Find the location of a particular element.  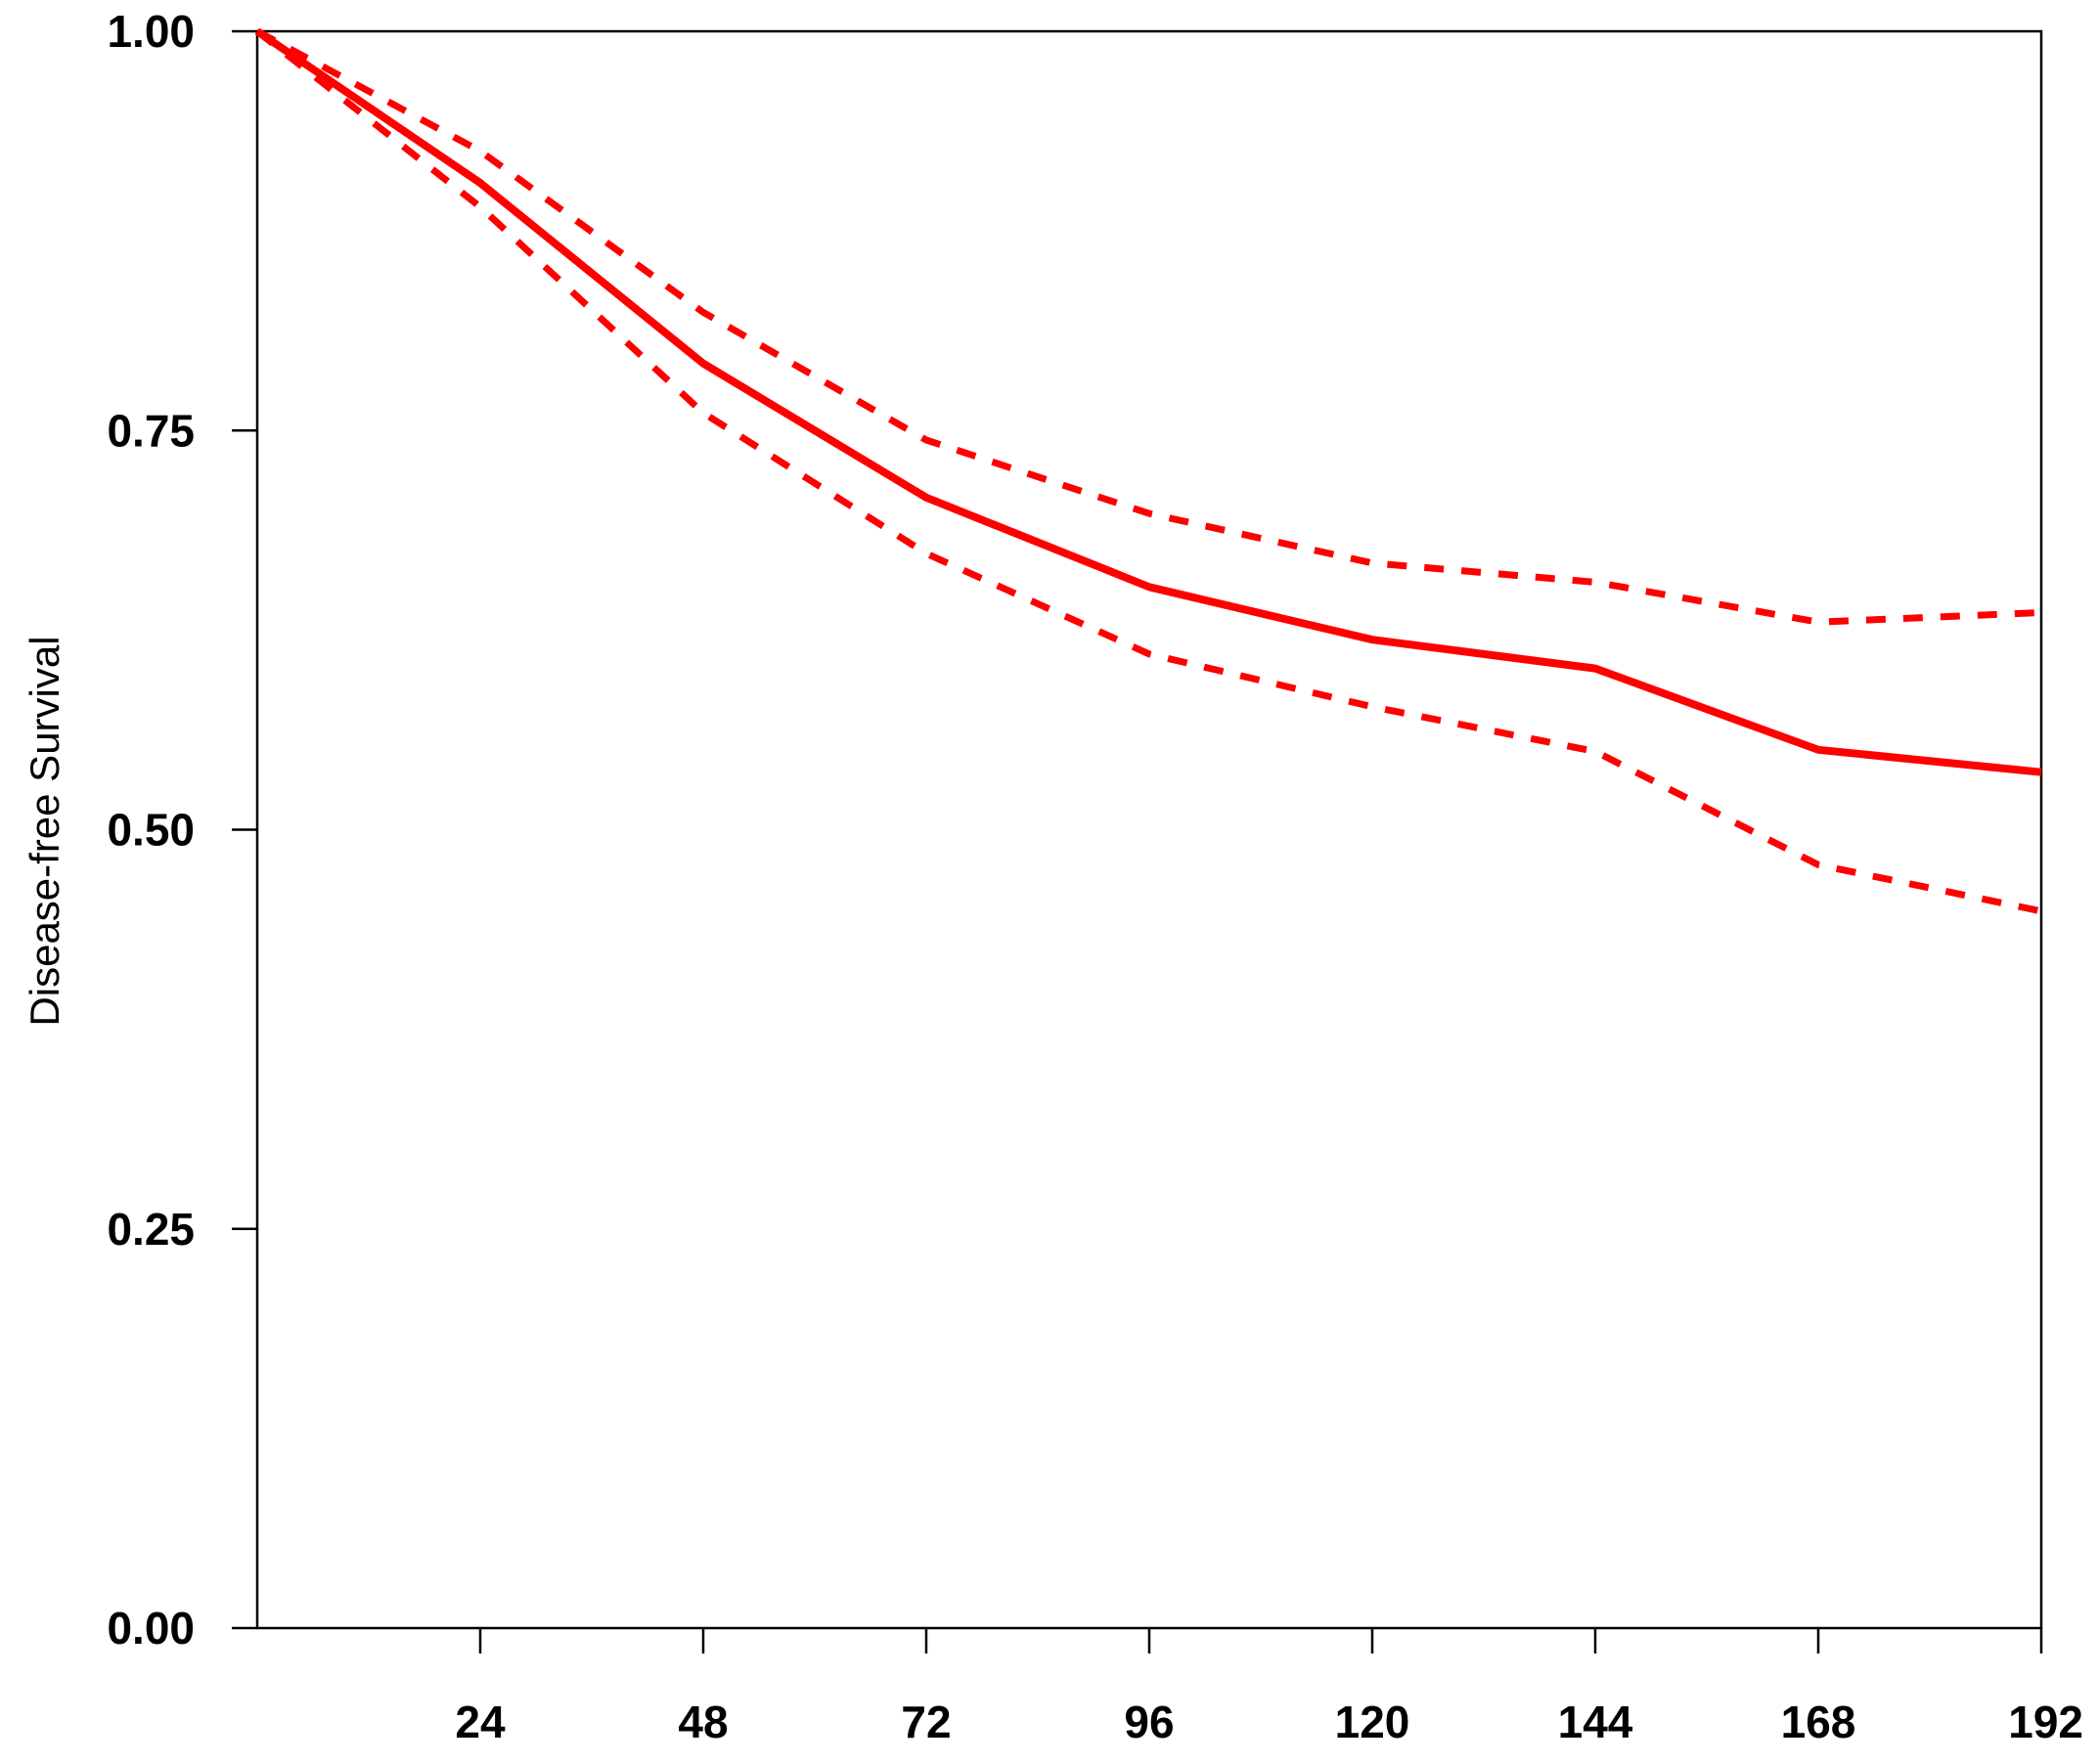

x-tick-label: 96 is located at coordinates (1149, 1722).